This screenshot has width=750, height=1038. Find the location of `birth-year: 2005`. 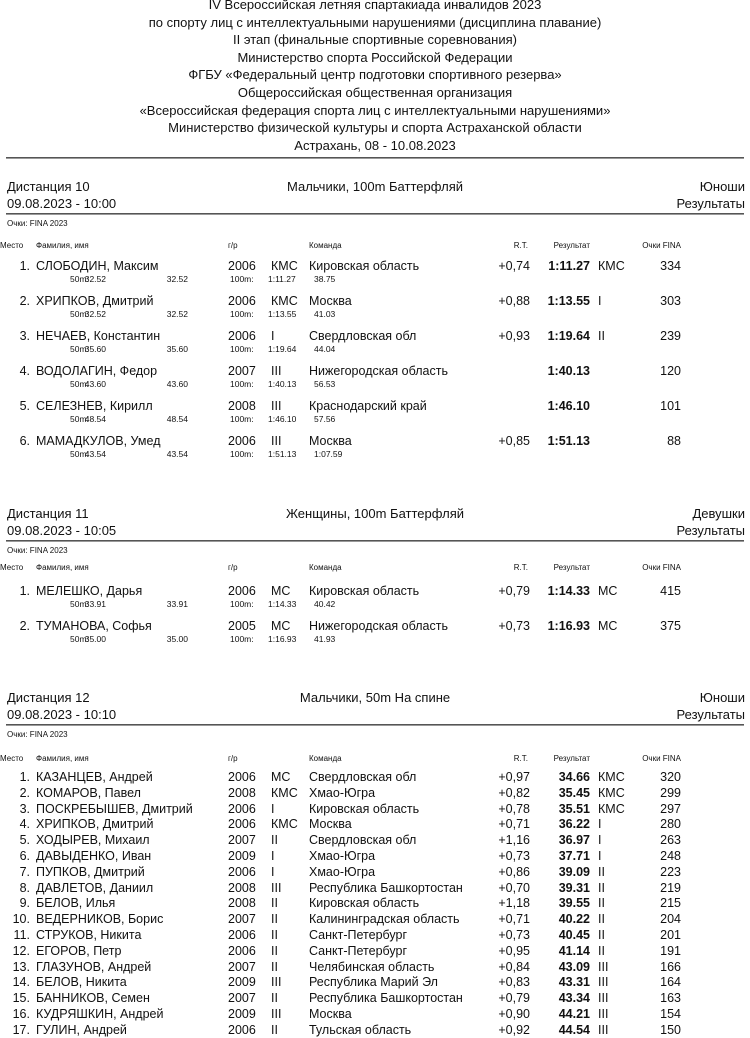

birth-year: 2005 is located at coordinates (242, 626).